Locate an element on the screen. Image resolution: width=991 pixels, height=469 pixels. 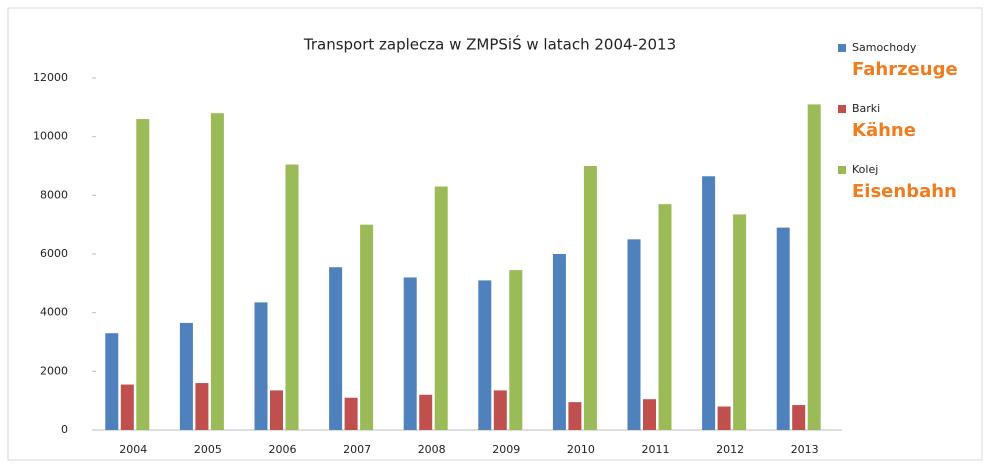
x-tick-label: 2005 is located at coordinates (208, 449).